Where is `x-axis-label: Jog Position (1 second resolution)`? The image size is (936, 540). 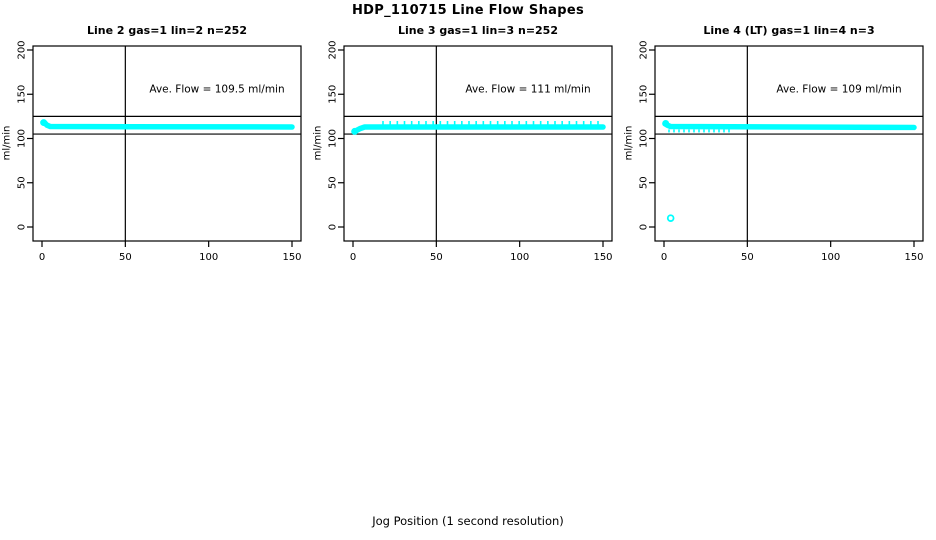 x-axis-label: Jog Position (1 second resolution) is located at coordinates (468, 521).